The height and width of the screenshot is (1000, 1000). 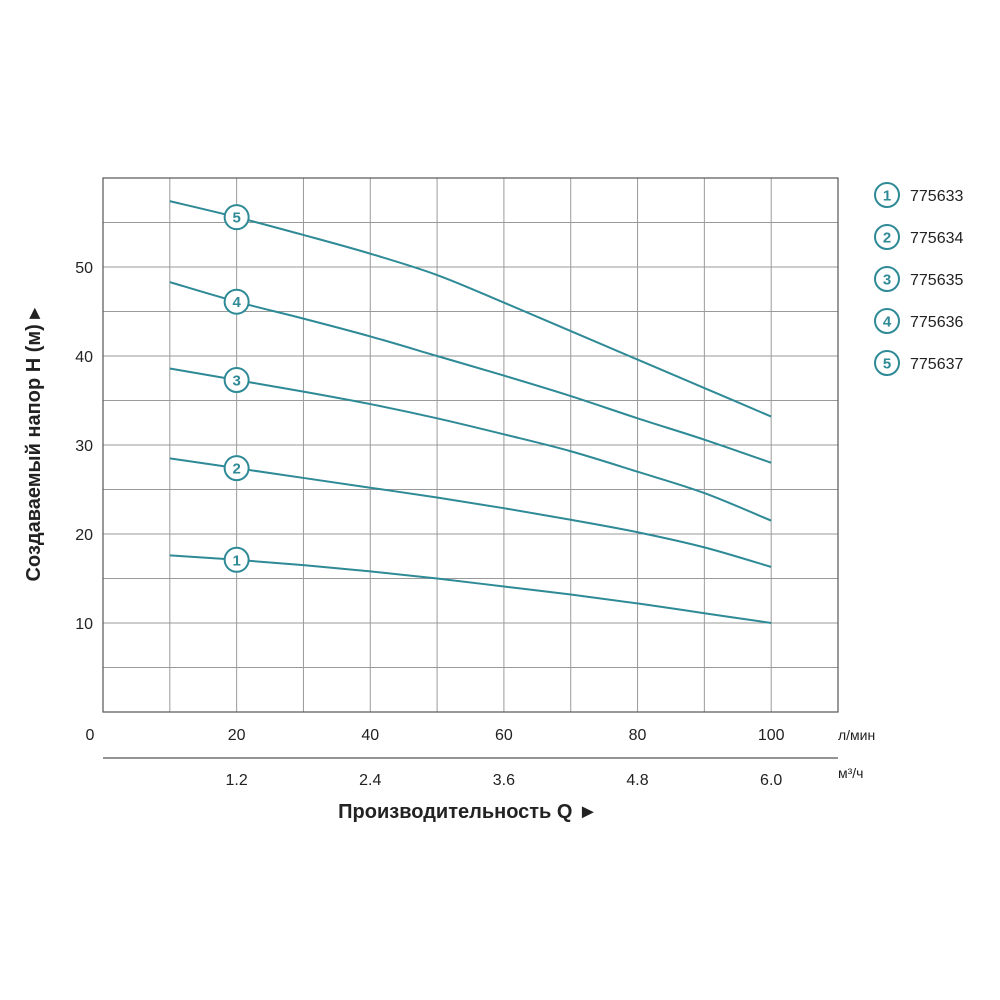 What do you see at coordinates (84, 535) in the screenshot?
I see `y-tick-label: 20` at bounding box center [84, 535].